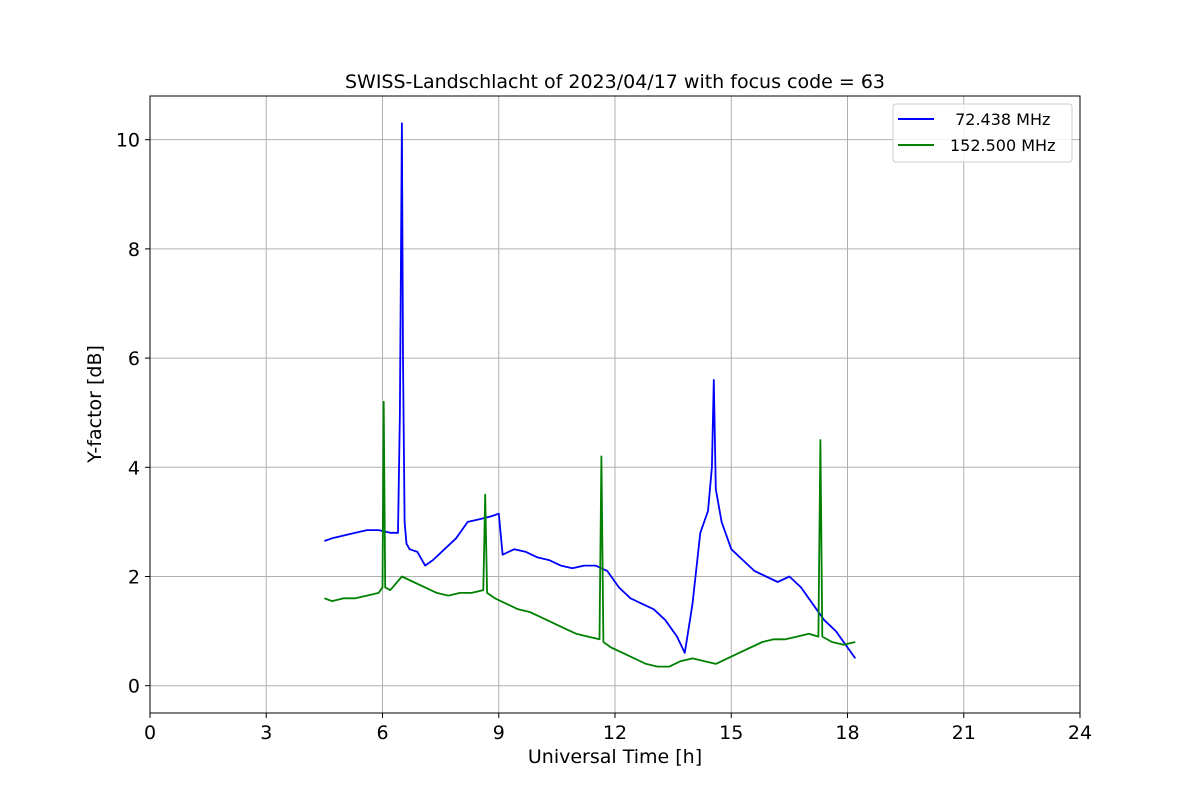  Describe the element at coordinates (134, 250) in the screenshot. I see `y-tick-label: 8` at that location.